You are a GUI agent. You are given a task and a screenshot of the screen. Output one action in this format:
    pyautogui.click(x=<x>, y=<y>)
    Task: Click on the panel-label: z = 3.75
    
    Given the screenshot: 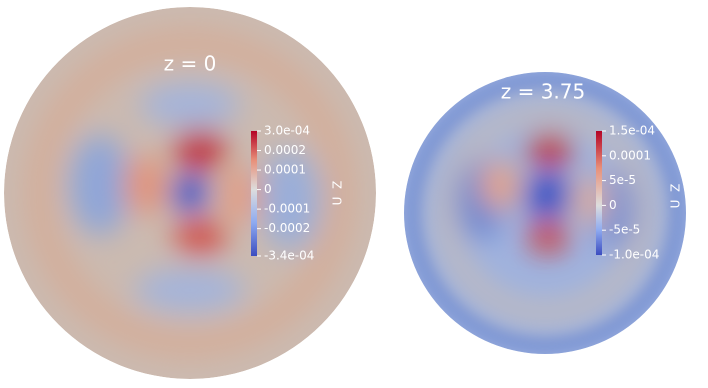 What is the action you would take?
    pyautogui.click(x=543, y=92)
    